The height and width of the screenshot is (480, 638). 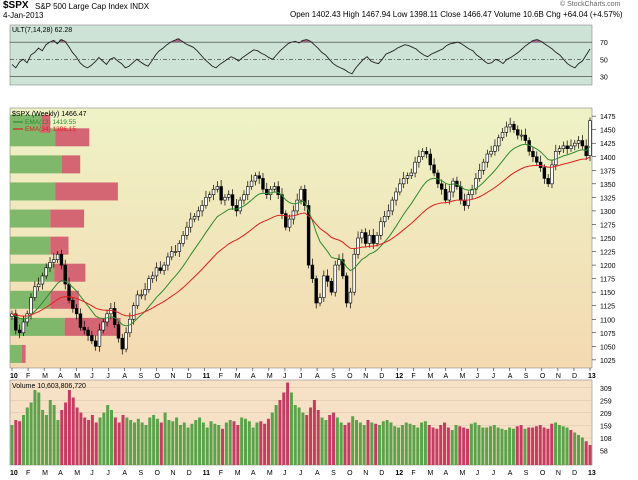 I want to click on volume-tick-label: 159, so click(x=606, y=426).